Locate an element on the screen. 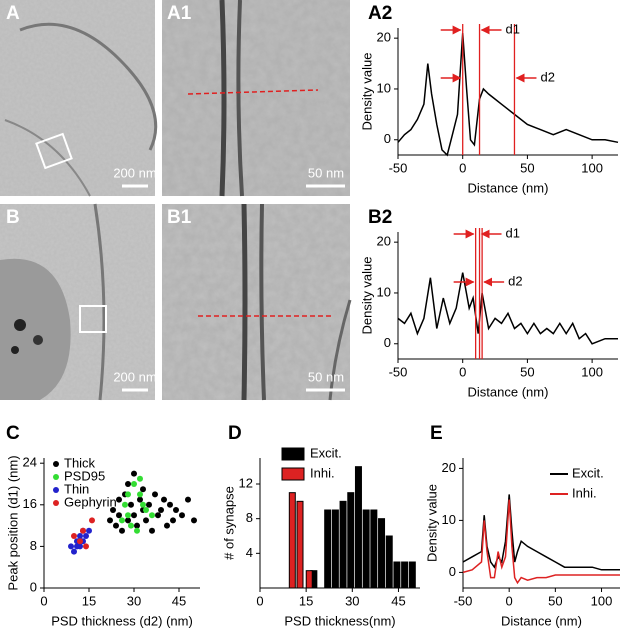 This screenshot has width=625, height=632. x-tick-label: 30 is located at coordinates (134, 600).